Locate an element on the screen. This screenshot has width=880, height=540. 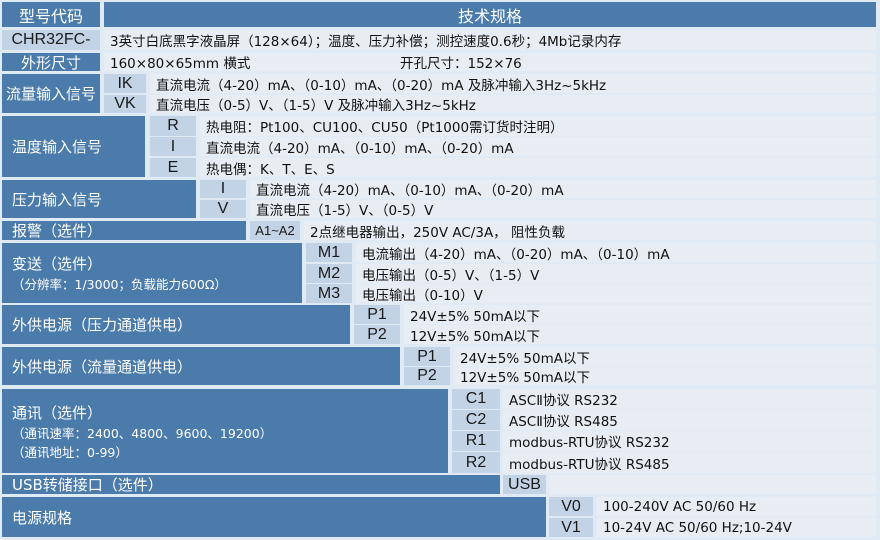
spec-header: 技术规格 is located at coordinates (490, 14).